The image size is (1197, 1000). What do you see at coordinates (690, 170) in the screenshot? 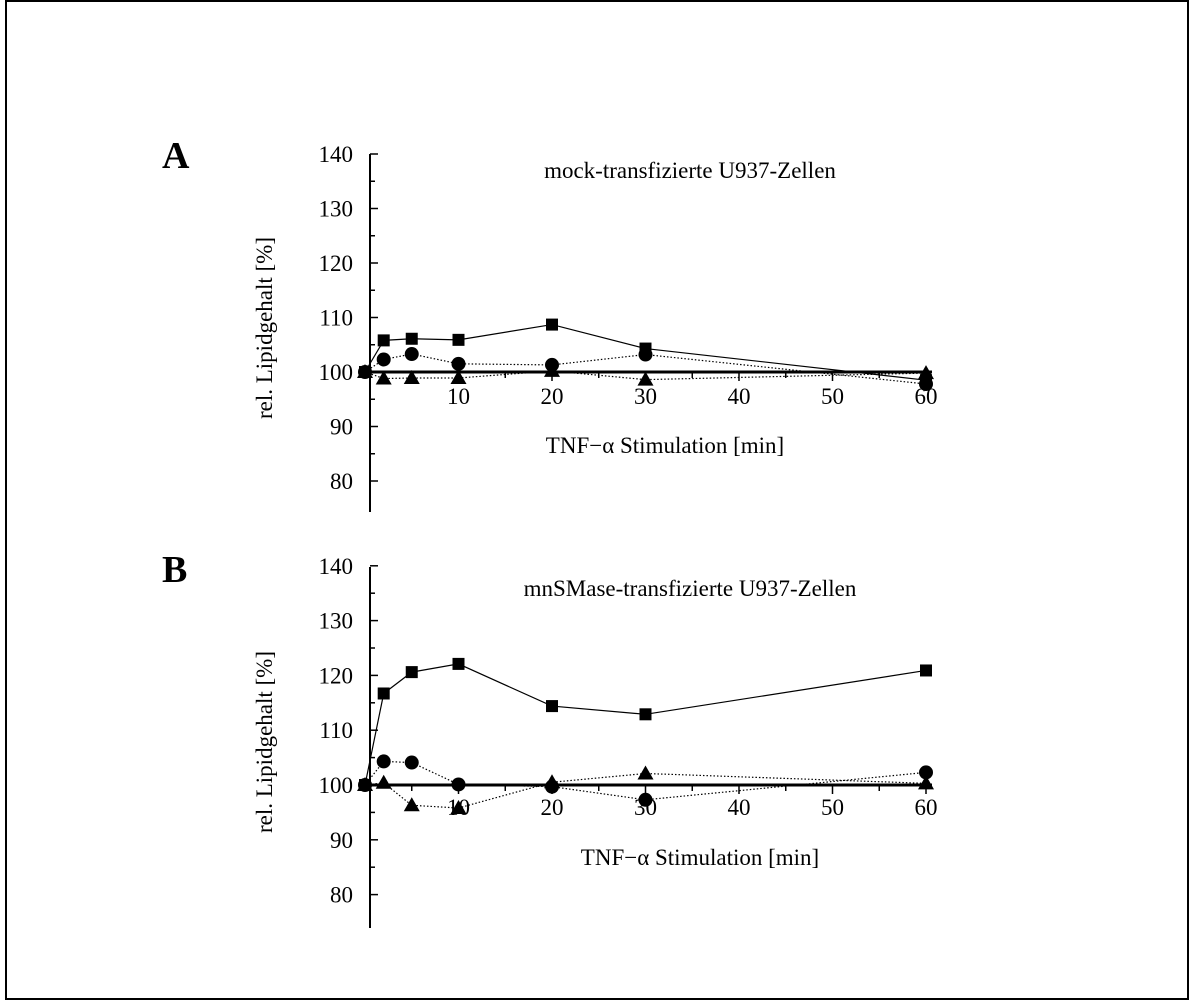
I see `chart-title: mock-transfizierte U937-Zellen` at bounding box center [690, 170].